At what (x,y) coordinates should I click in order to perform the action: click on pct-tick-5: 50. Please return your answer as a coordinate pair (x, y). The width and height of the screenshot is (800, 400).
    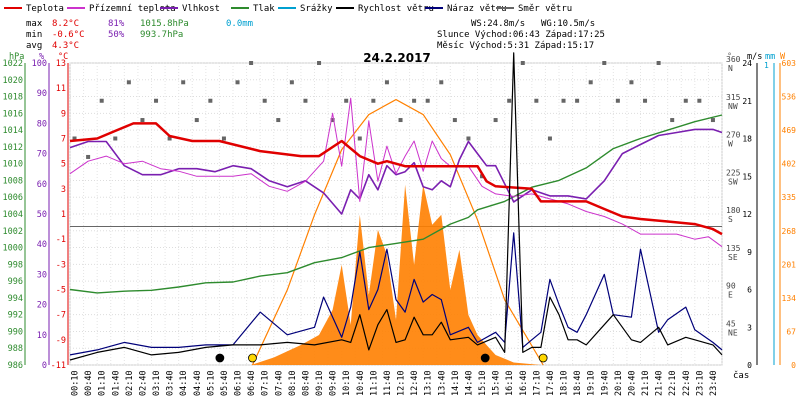
    Looking at the image, I should click on (42, 215).